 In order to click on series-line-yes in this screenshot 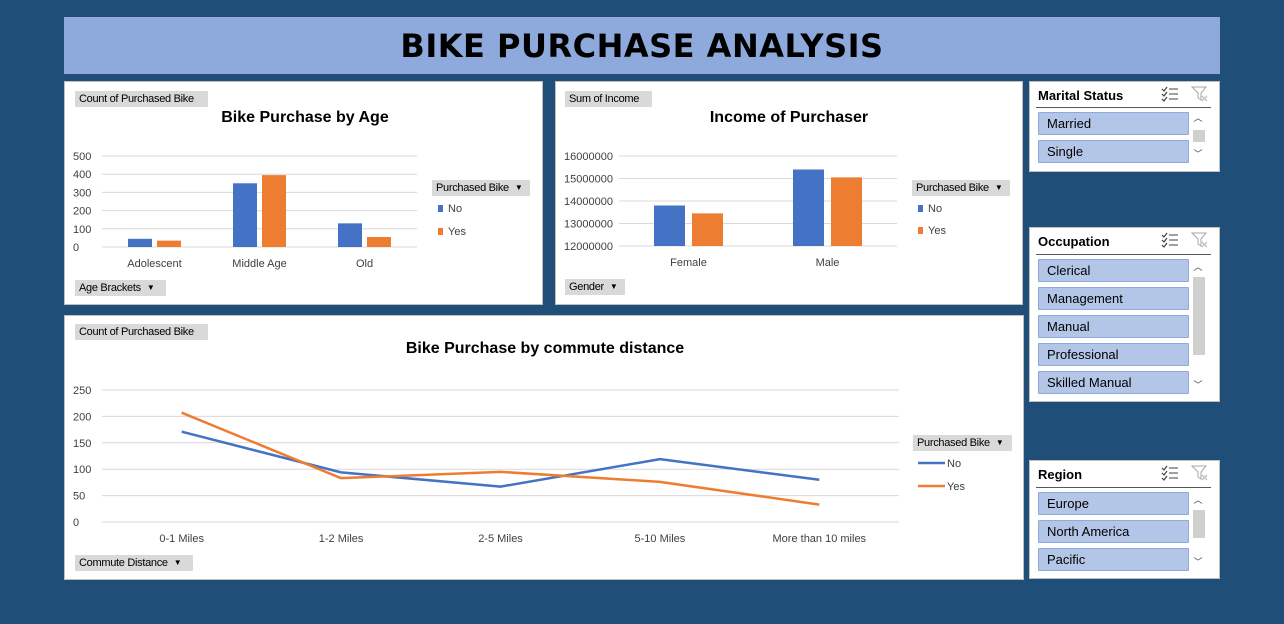, I will do `click(500, 458)`.